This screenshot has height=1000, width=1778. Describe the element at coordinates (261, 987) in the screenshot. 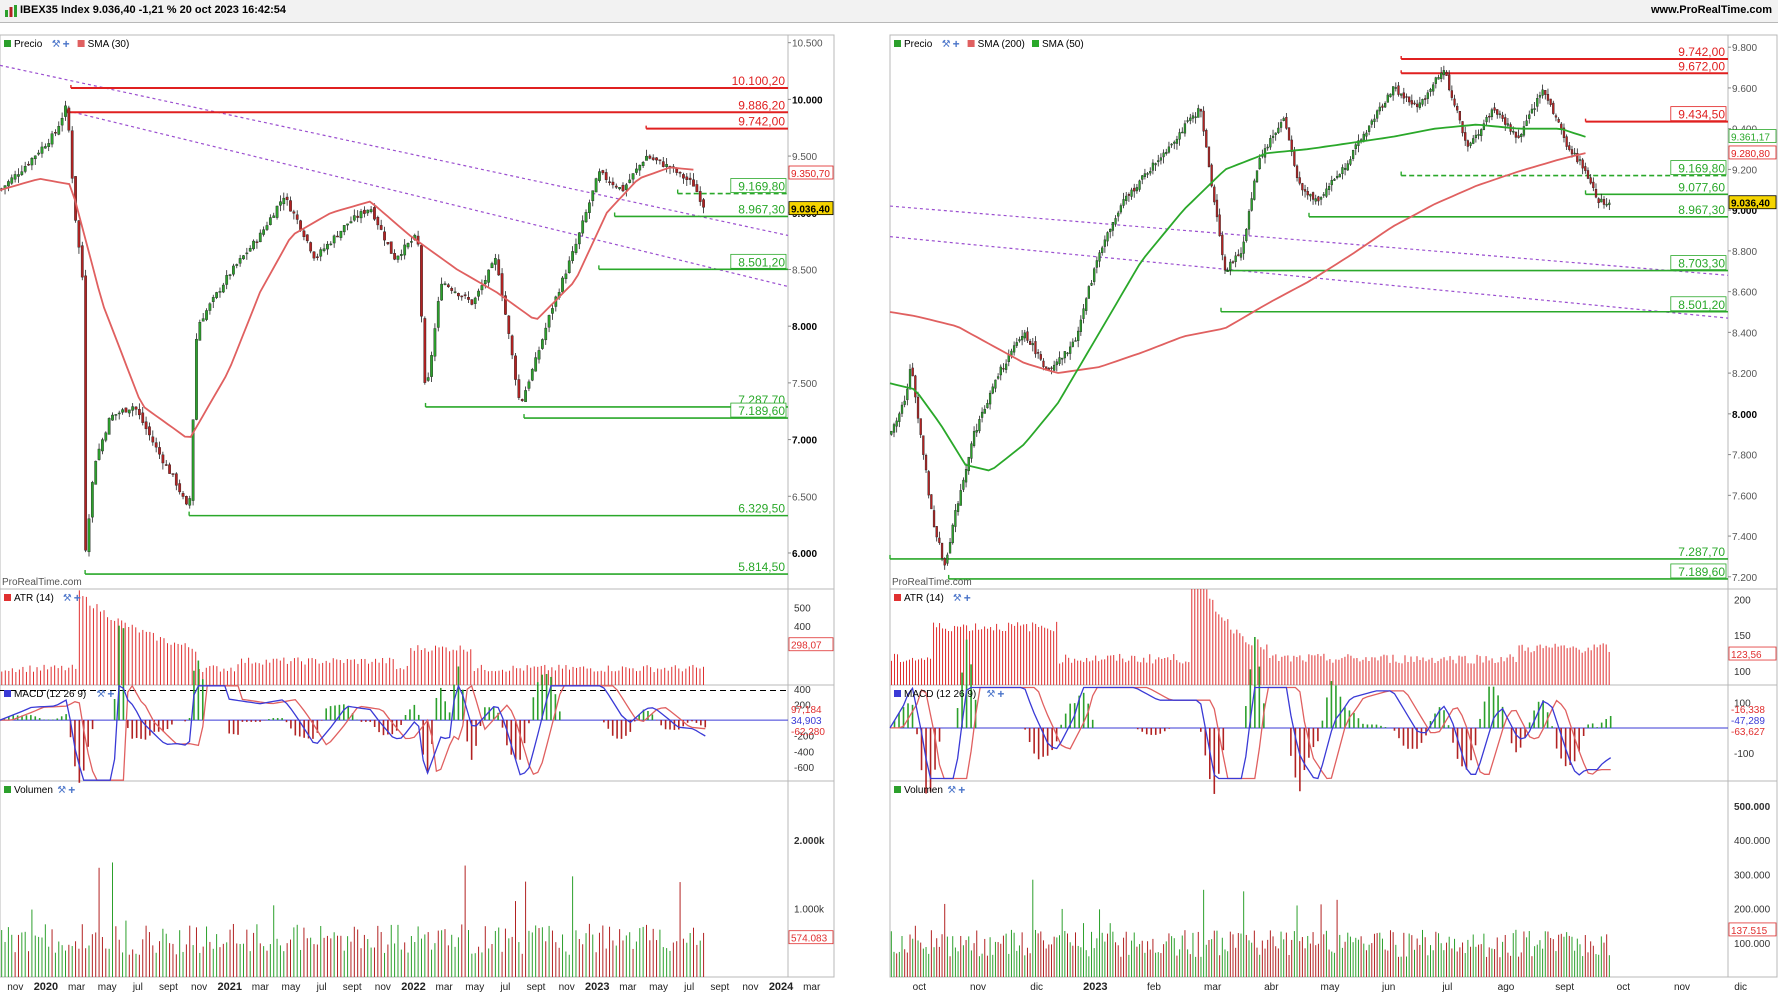

I see `x-tick-label: mar` at that location.